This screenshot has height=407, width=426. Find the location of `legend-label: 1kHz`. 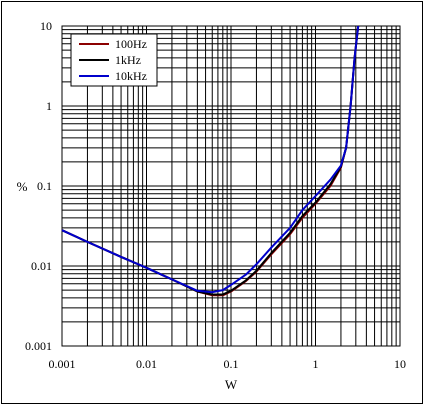

legend-label: 1kHz is located at coordinates (128, 60).